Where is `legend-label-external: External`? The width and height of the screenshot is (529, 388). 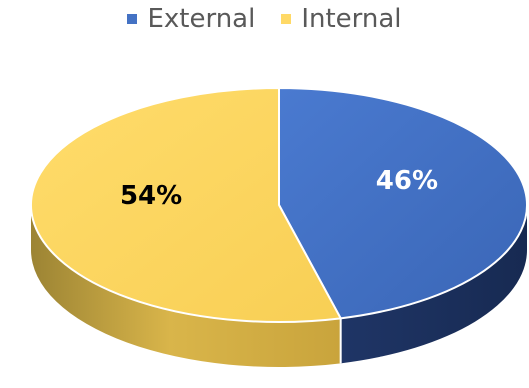
legend-label-external: External is located at coordinates (201, 19).